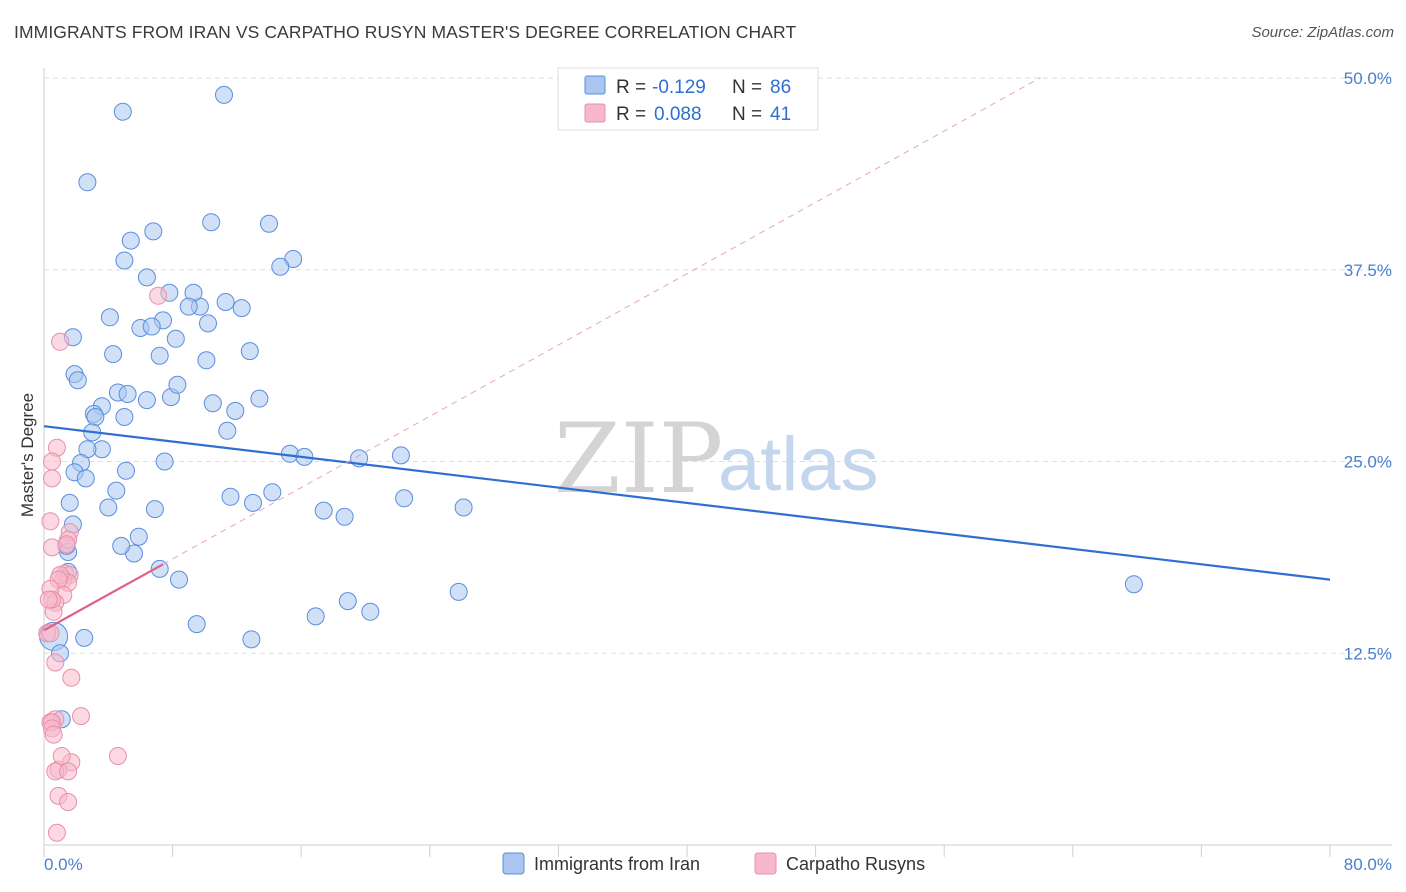  What do you see at coordinates (765, 863) in the screenshot?
I see `series-swatch-rusyn` at bounding box center [765, 863].